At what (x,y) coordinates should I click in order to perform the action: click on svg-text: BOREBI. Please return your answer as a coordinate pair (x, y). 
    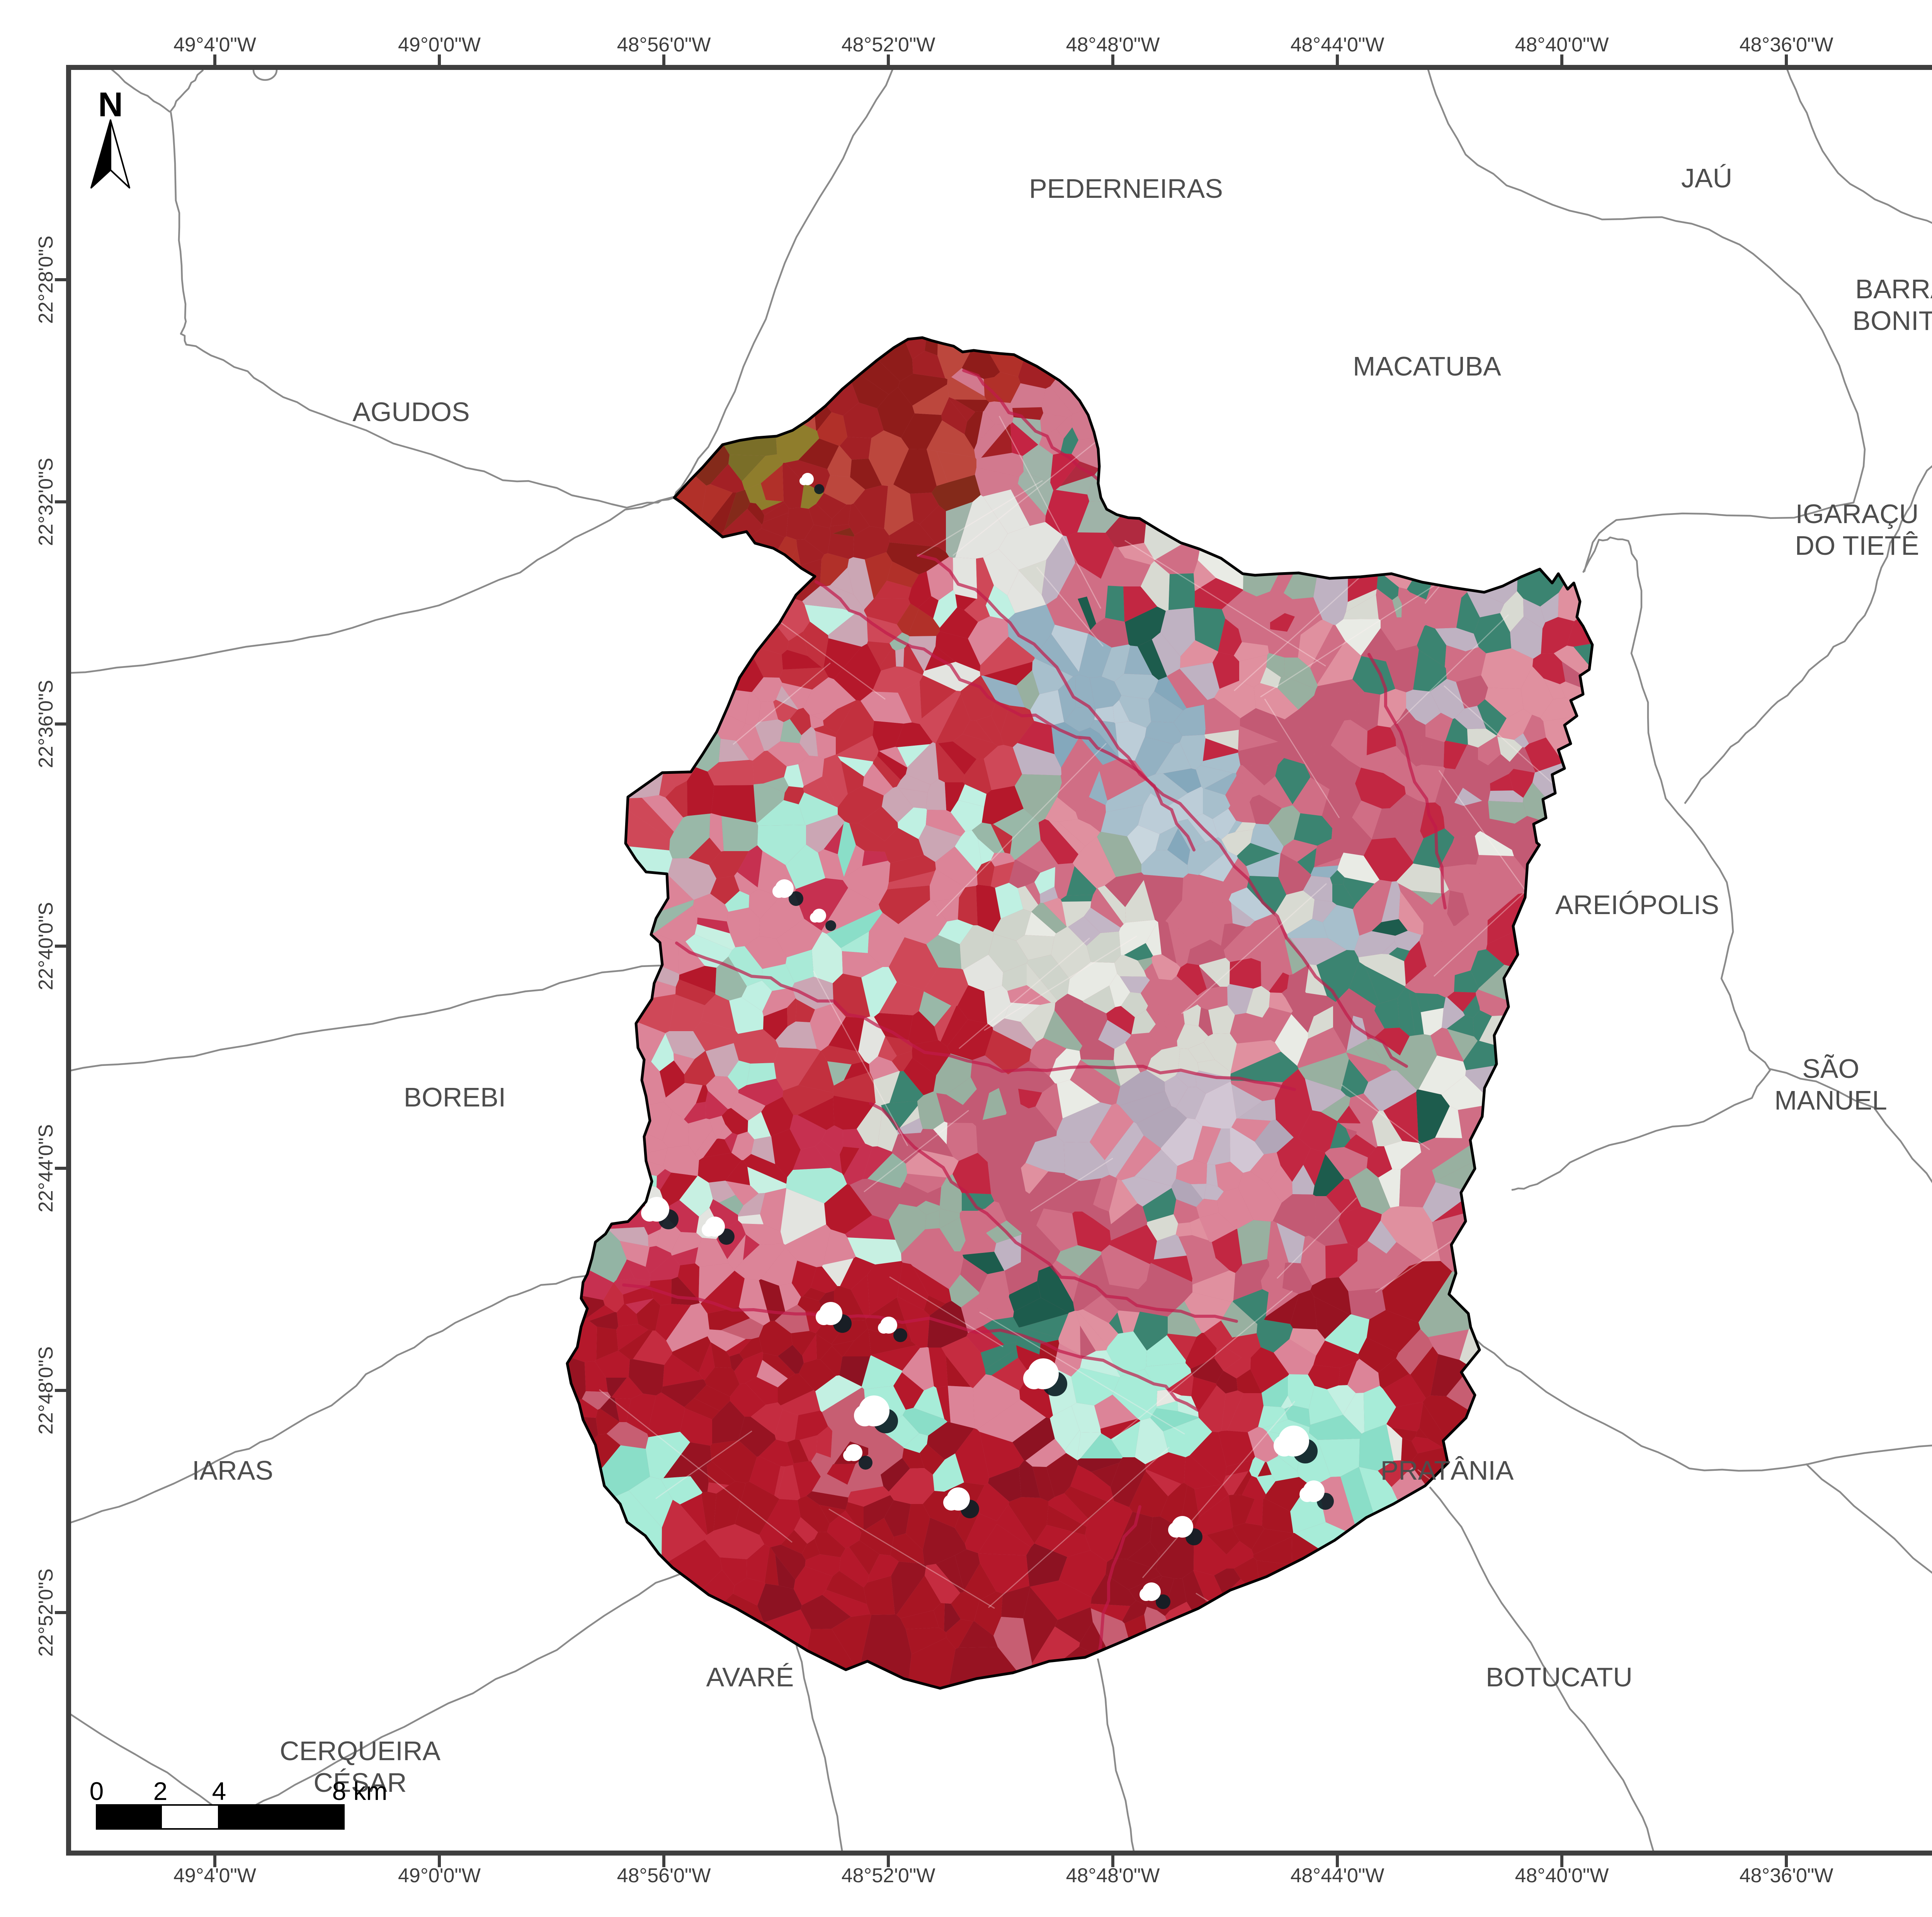
    Looking at the image, I should click on (455, 1097).